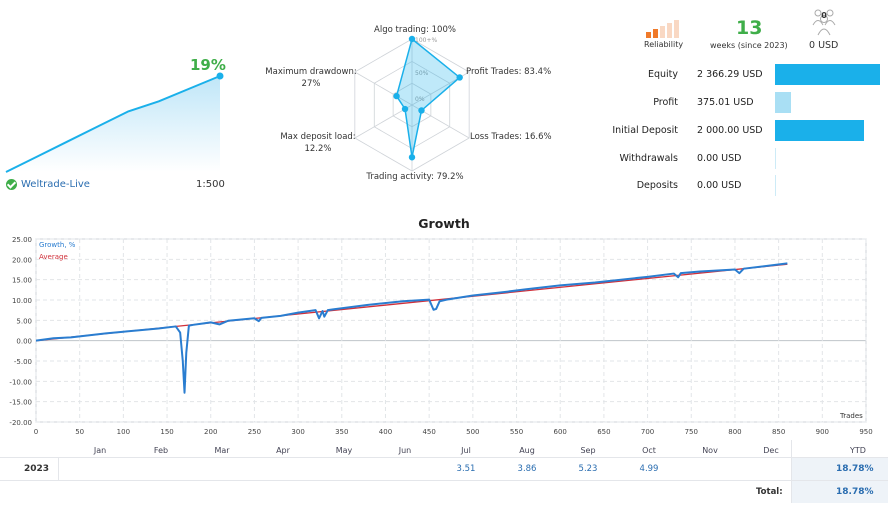 The width and height of the screenshot is (888, 509). I want to click on radar-ring-label: 50%, so click(422, 73).